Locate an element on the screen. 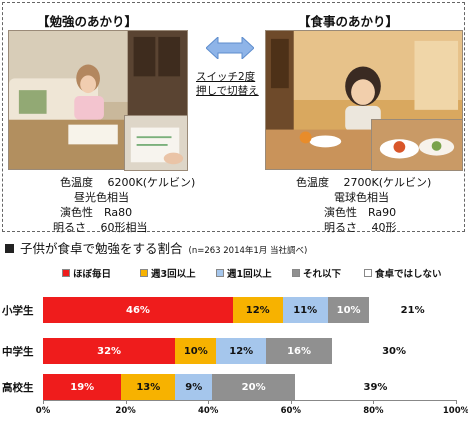 This screenshot has width=468, height=422. x-axis-line is located at coordinates (249, 400).